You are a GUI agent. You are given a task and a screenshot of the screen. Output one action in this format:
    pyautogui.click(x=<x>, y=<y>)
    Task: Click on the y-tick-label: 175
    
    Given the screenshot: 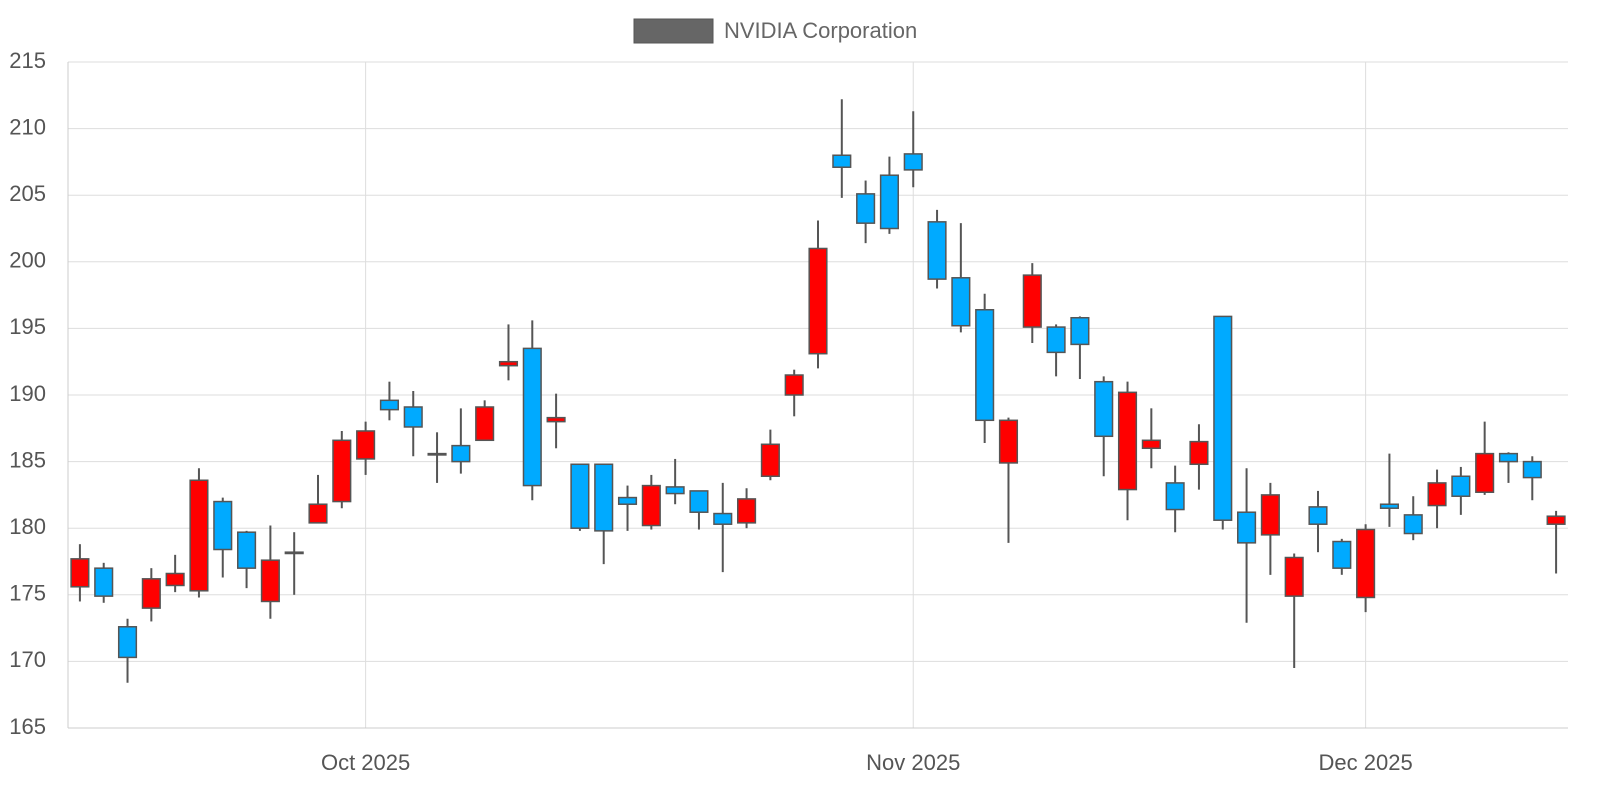 What is the action you would take?
    pyautogui.click(x=27, y=593)
    